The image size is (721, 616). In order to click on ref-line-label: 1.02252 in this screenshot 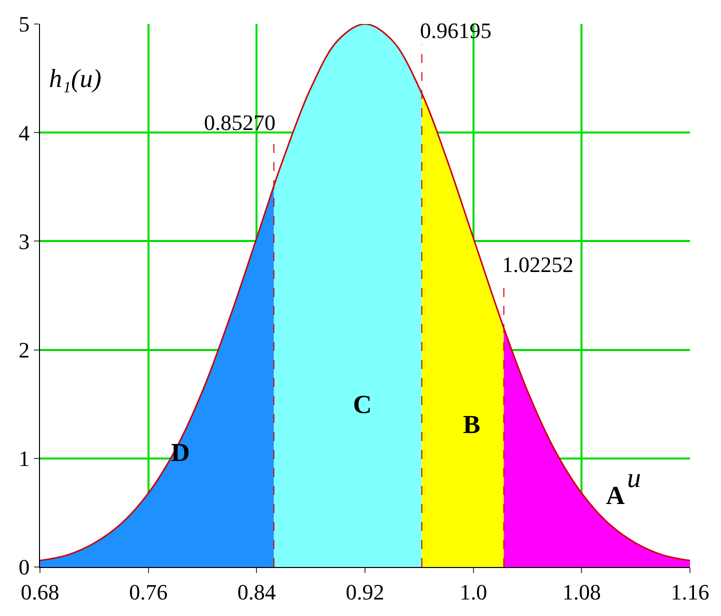, I will do `click(538, 264)`.